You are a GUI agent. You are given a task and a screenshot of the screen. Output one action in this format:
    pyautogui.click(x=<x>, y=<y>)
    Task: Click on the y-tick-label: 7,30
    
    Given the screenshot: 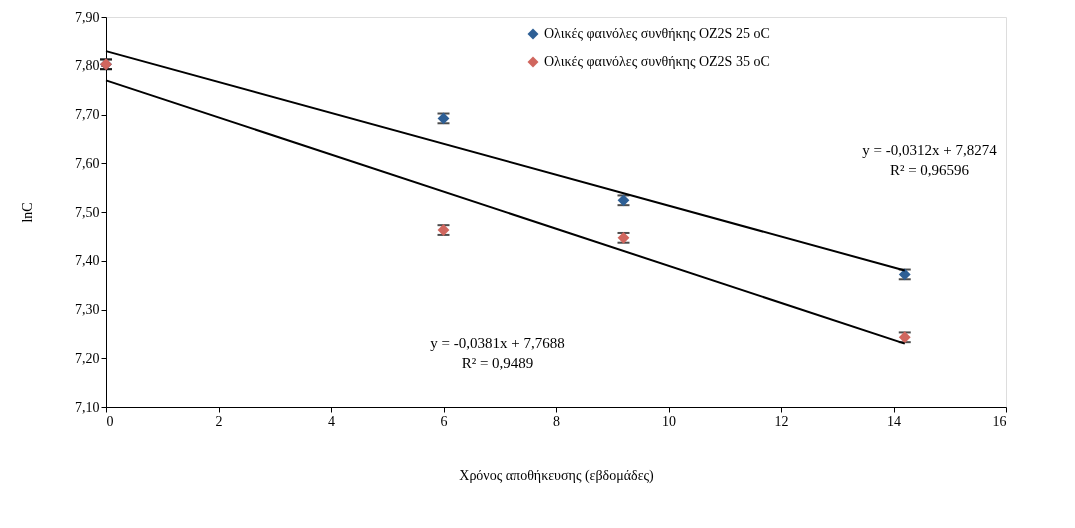 What is the action you would take?
    pyautogui.click(x=87, y=309)
    